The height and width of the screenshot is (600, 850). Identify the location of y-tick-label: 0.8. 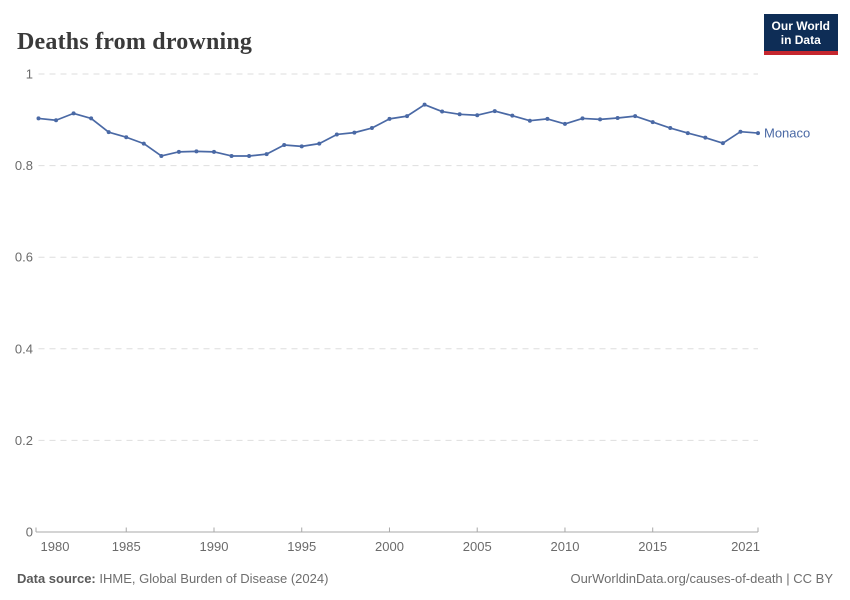
(24, 165).